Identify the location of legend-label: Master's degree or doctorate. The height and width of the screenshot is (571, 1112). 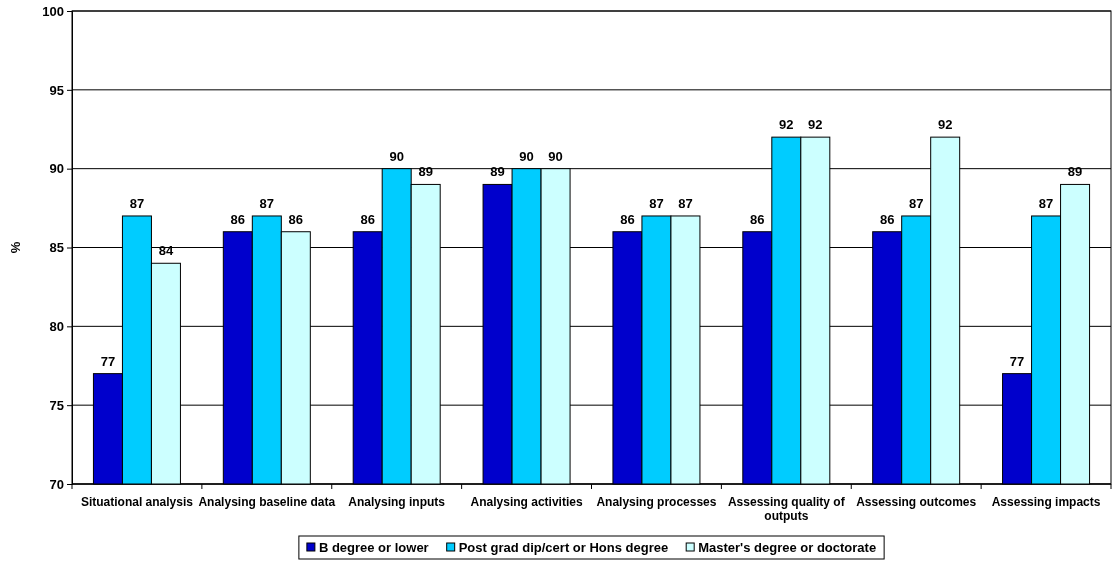
(787, 547).